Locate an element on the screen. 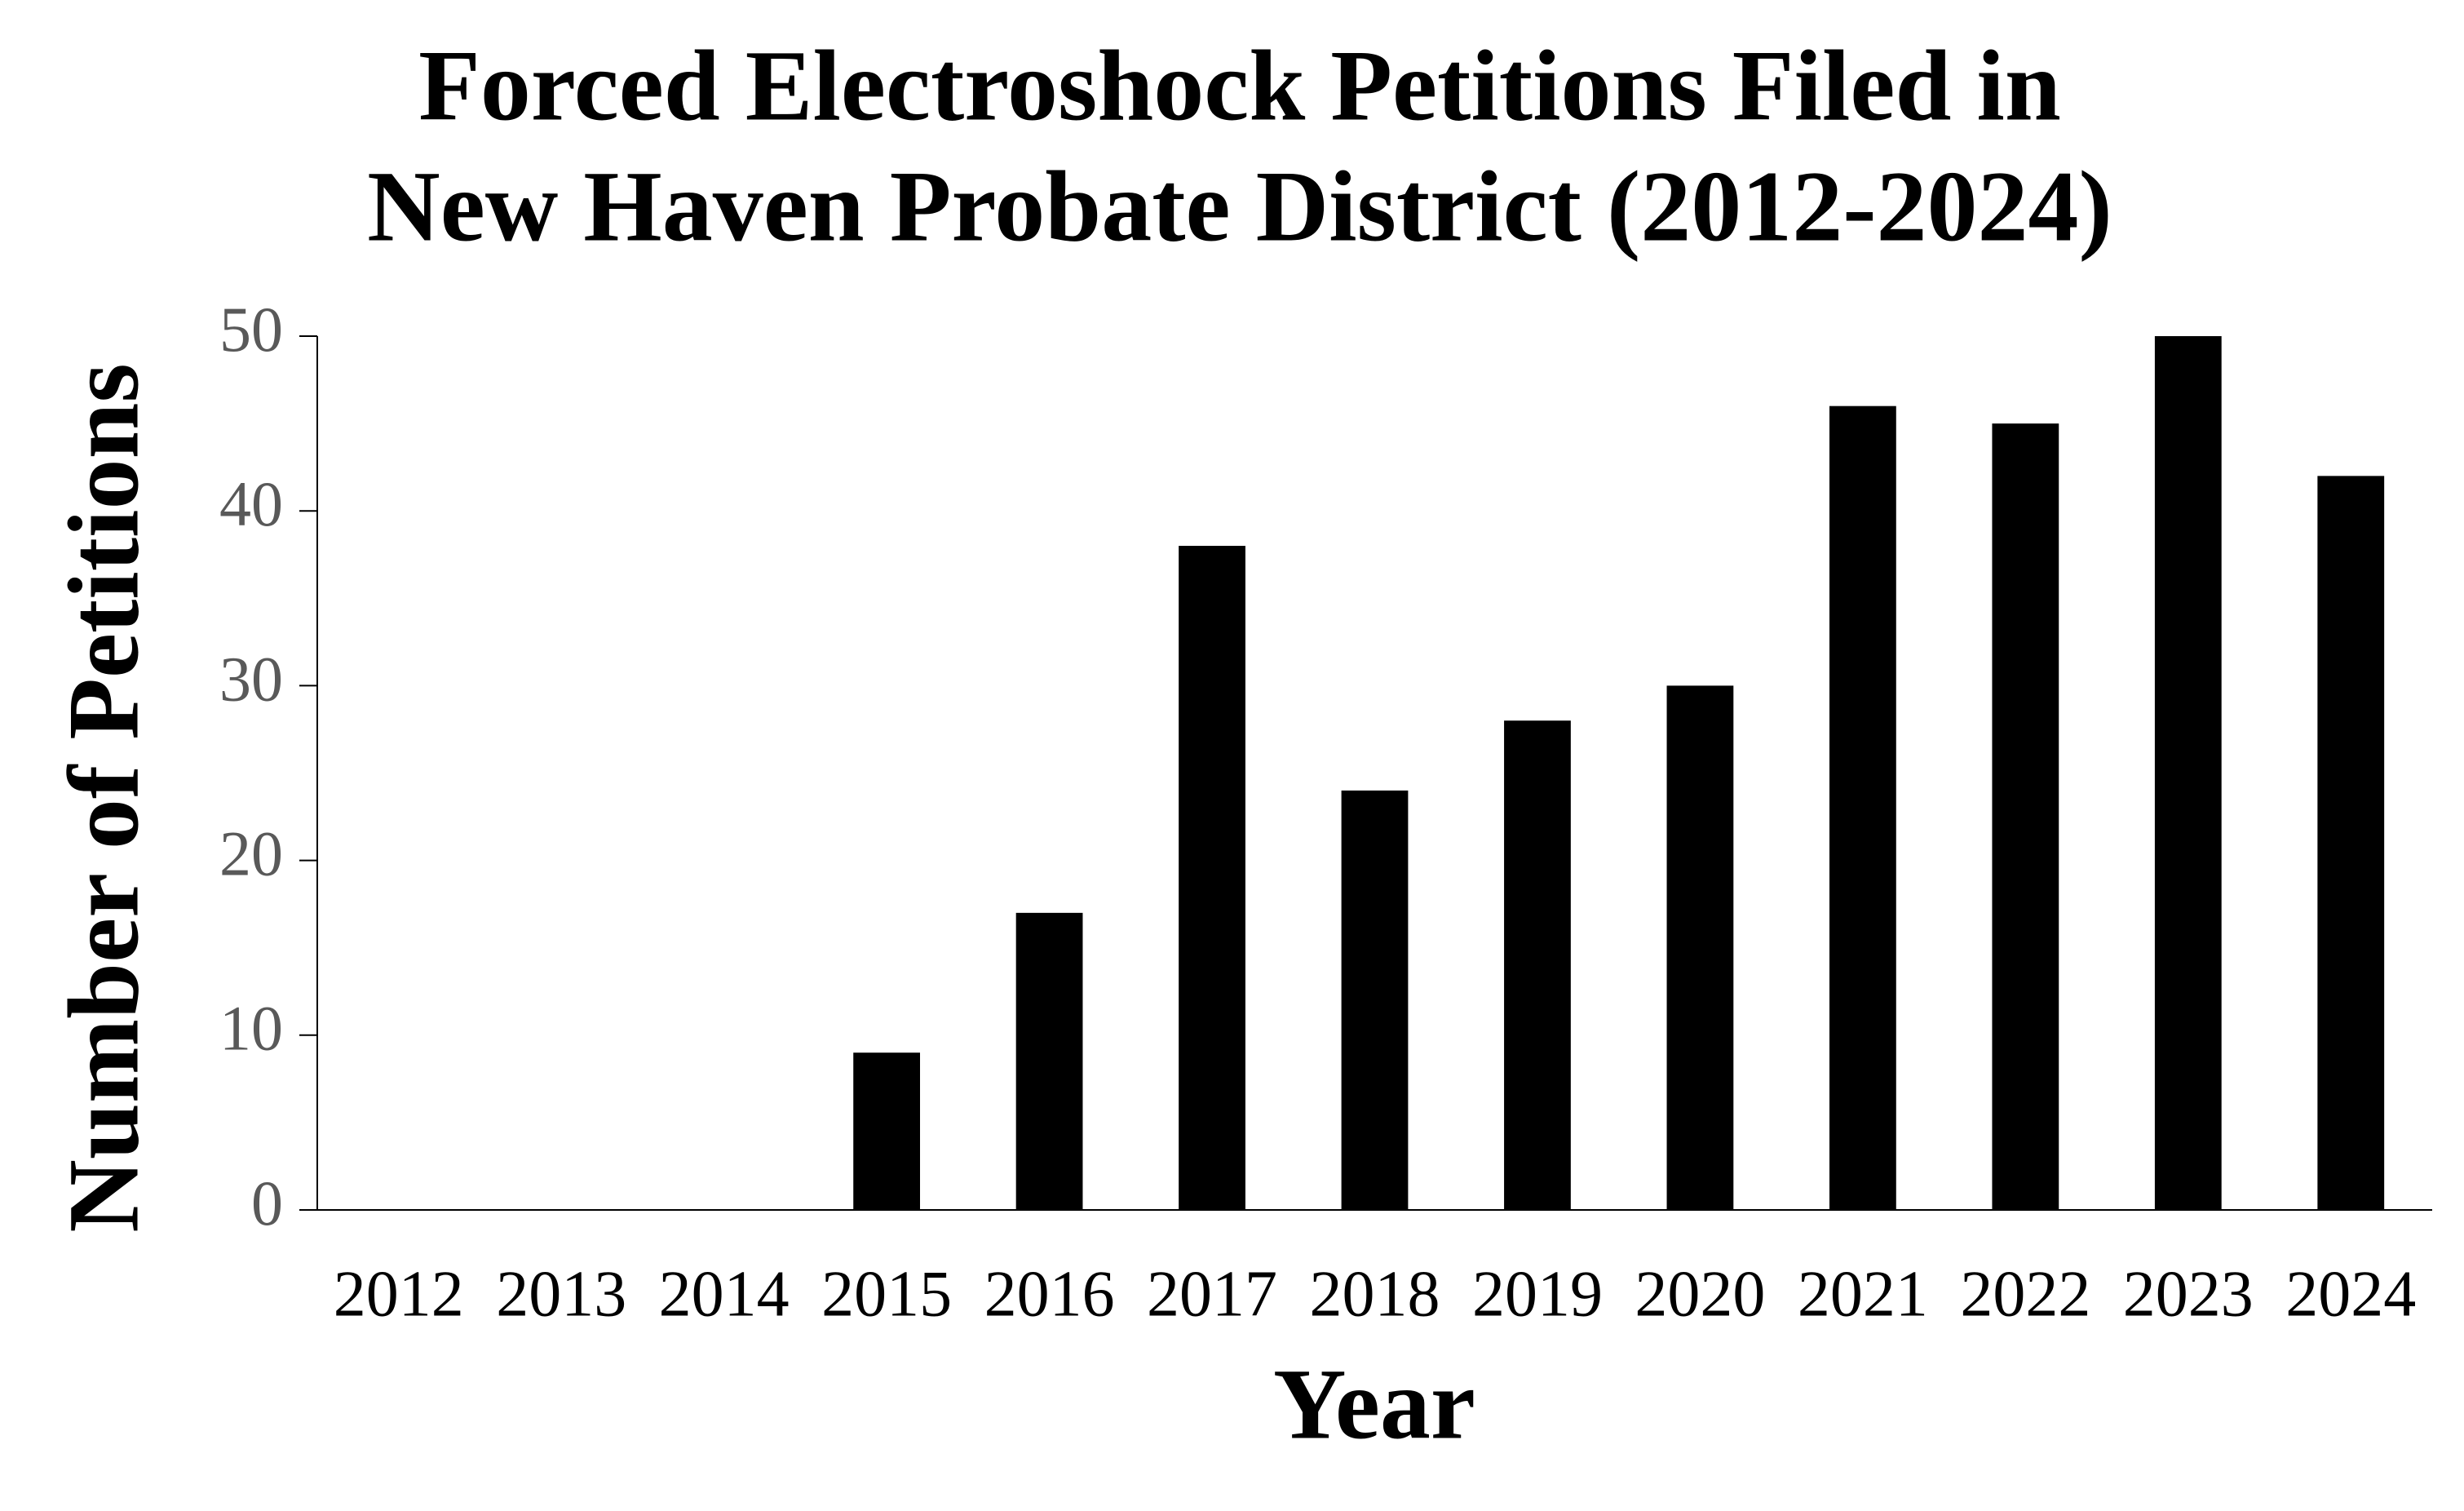 Image resolution: width=2464 pixels, height=1511 pixels. y-axis-title: Number of Petitions is located at coordinates (103, 797).